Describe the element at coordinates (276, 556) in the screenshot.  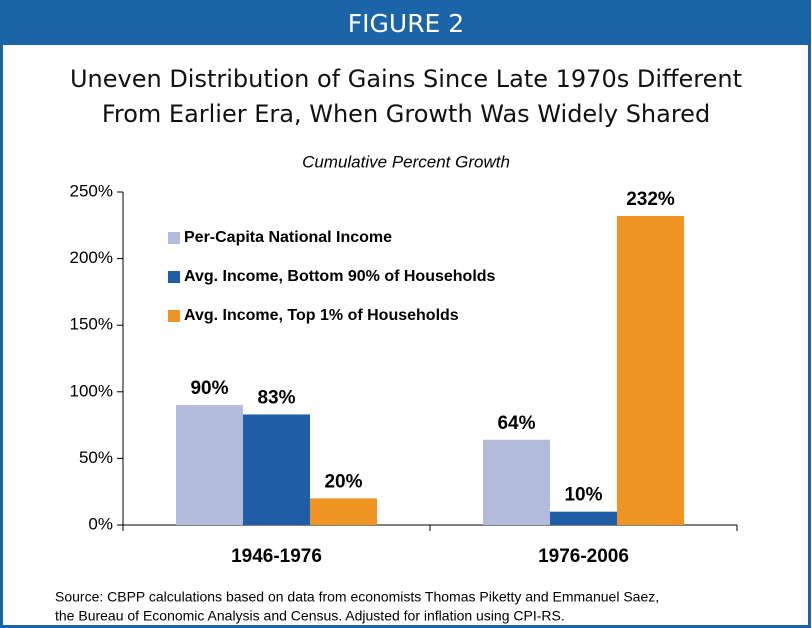
I see `x-tick-label: 1946-1976` at that location.